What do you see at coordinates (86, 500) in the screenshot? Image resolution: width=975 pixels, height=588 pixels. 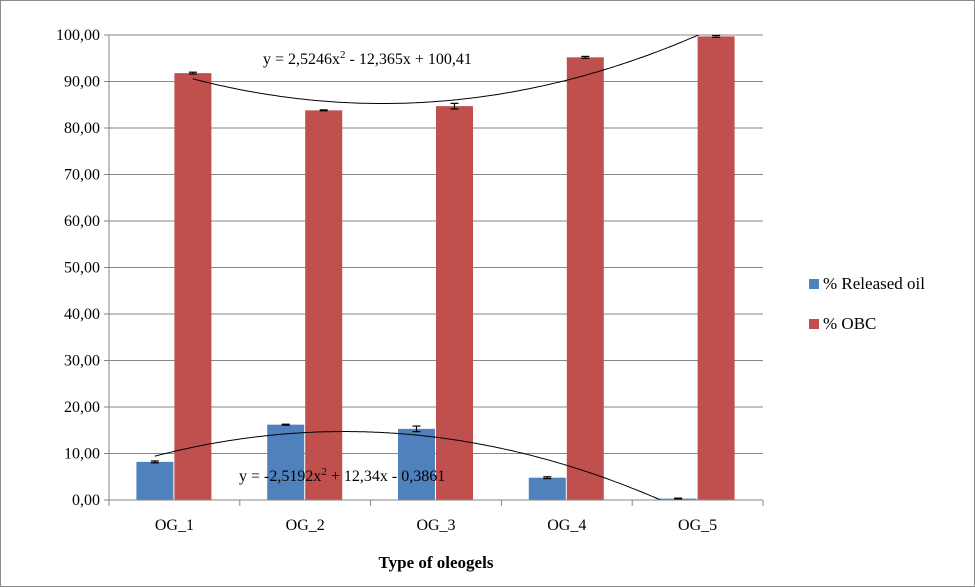 I see `y-tick-label: 0,00` at bounding box center [86, 500].